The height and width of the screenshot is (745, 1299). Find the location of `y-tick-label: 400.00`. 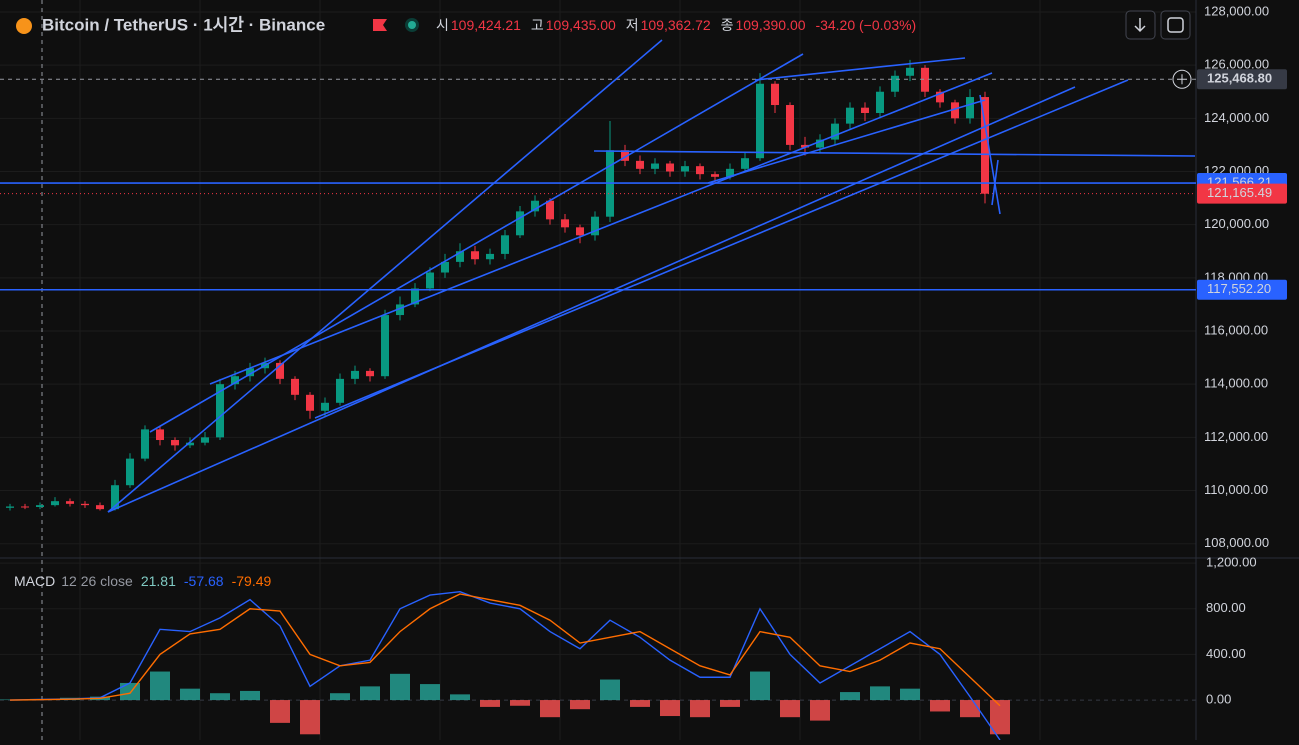

y-tick-label: 400.00 is located at coordinates (1226, 653).